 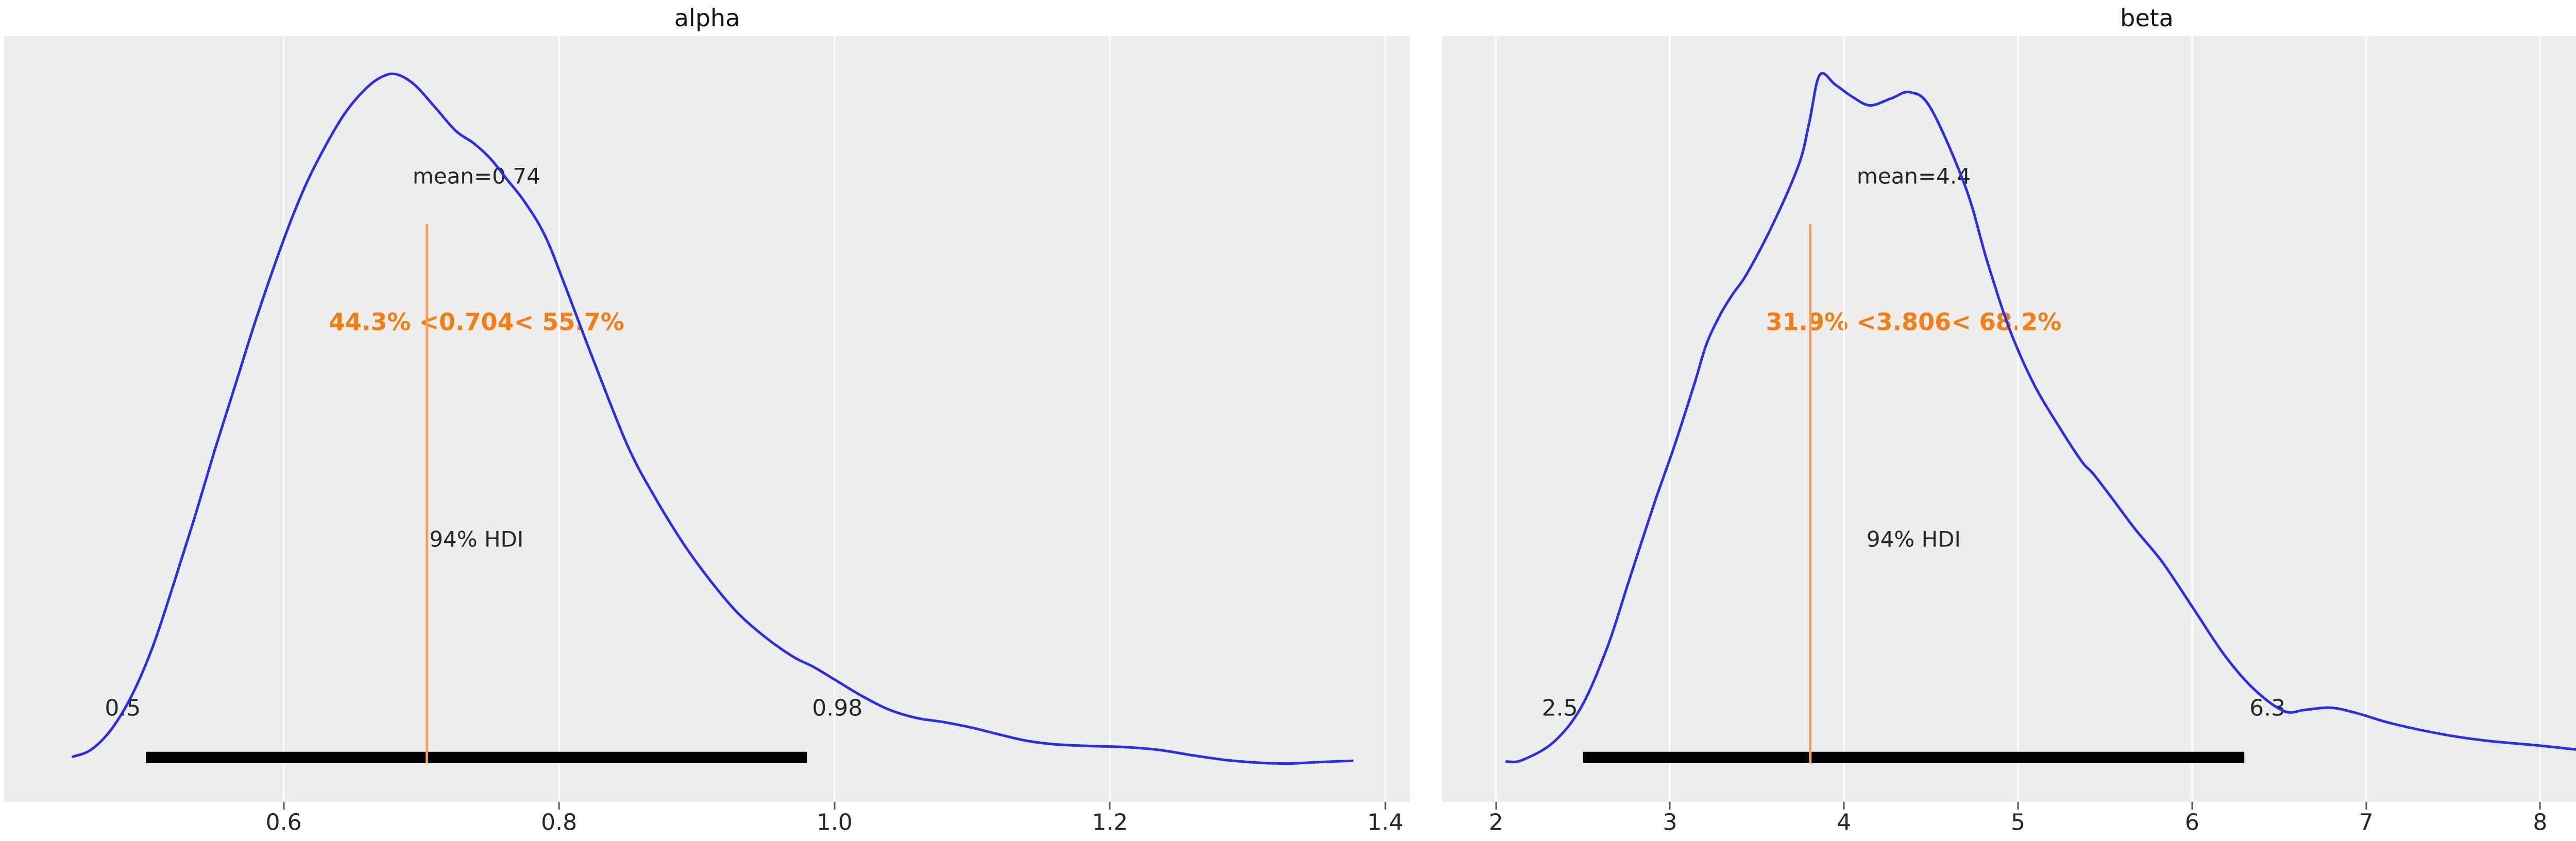 What do you see at coordinates (2540, 822) in the screenshot?
I see `x-tick-label: 8` at bounding box center [2540, 822].